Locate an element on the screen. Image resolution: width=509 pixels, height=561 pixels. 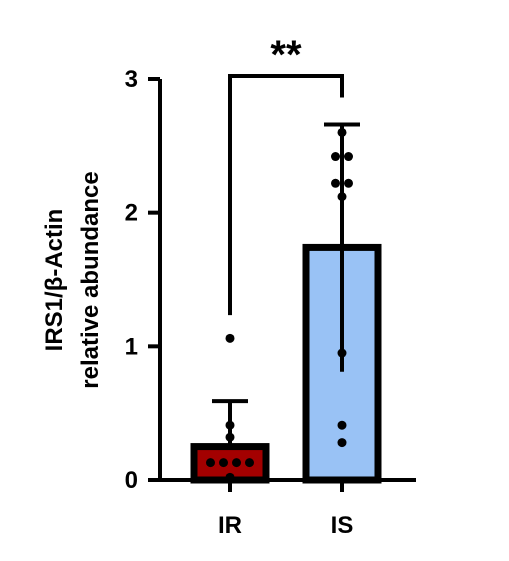
x-tick-label-ir: IR is located at coordinates (230, 525).